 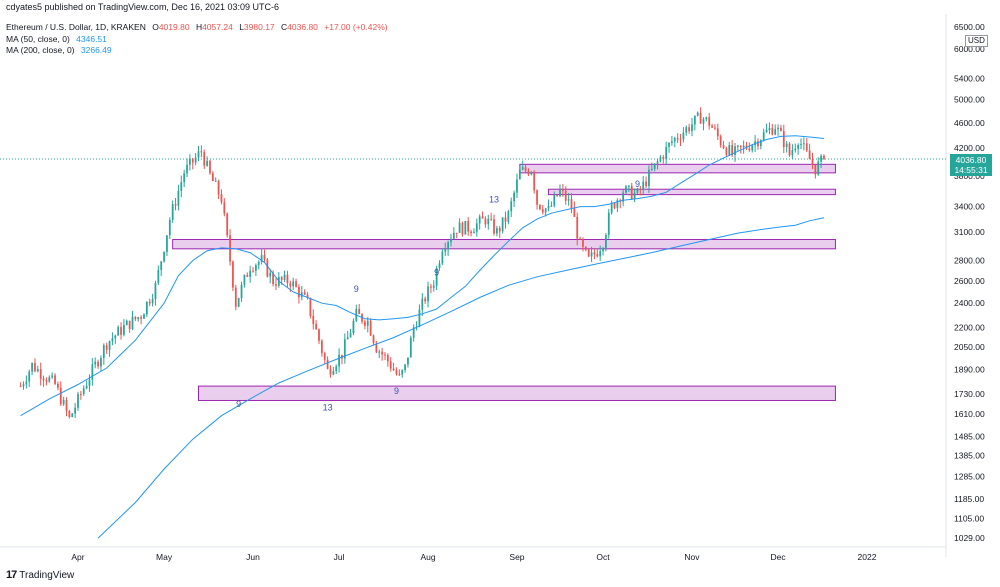 I want to click on zone-rect, so click(x=677, y=168).